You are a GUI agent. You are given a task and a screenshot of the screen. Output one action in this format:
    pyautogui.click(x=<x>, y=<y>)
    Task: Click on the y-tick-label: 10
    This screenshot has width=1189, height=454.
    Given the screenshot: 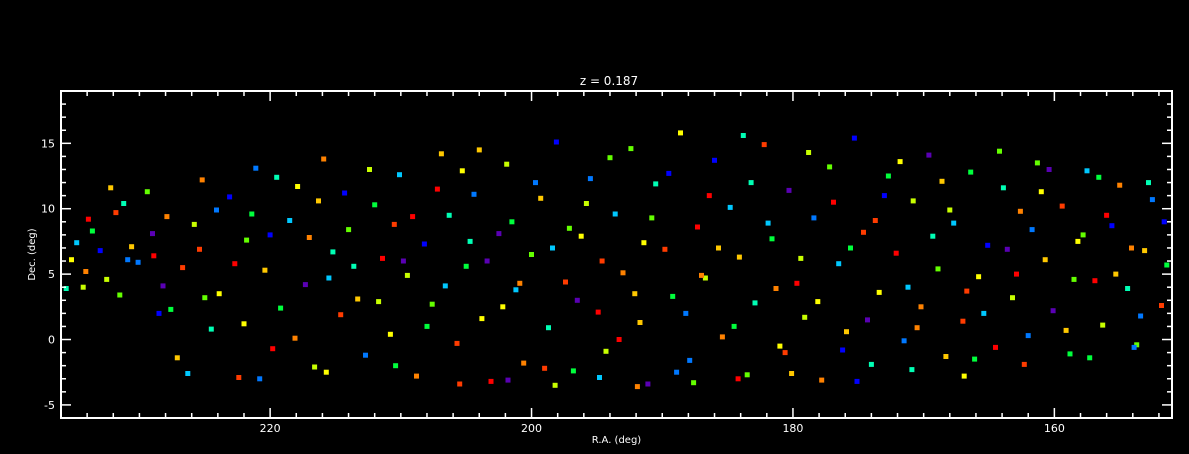 What is the action you would take?
    pyautogui.click(x=48, y=209)
    